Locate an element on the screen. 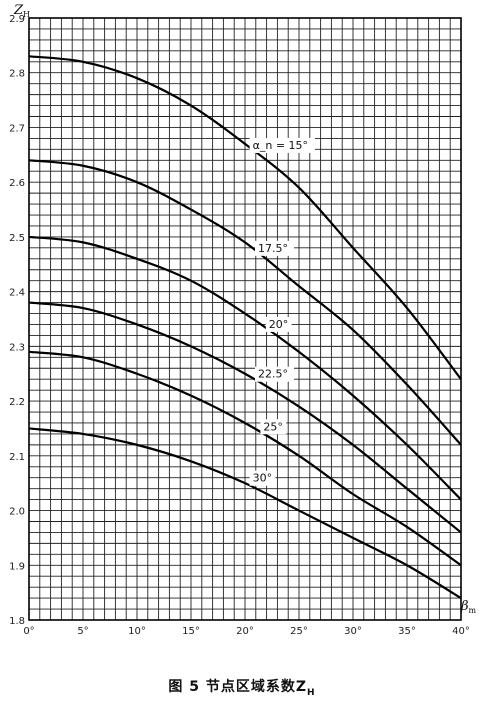 The image size is (484, 701). y-tick-label: 2.3 is located at coordinates (17, 347).